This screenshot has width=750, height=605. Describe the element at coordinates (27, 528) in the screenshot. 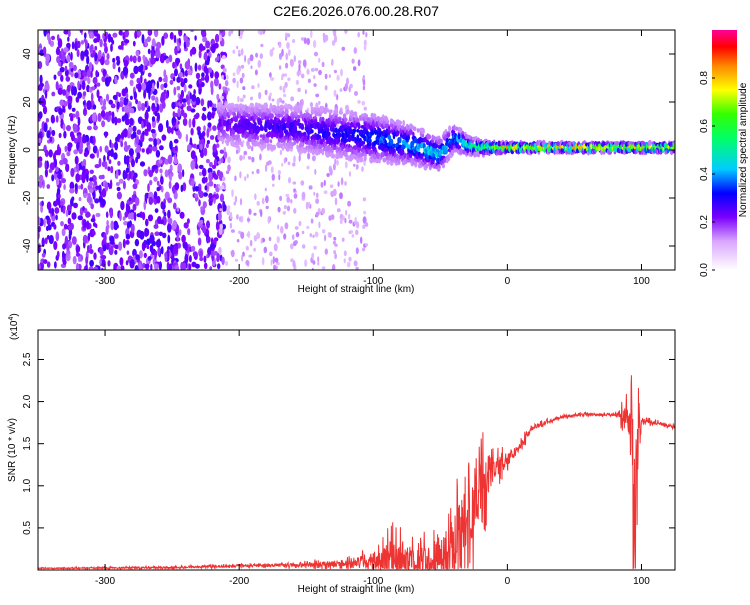

I see `y-tick-label: 0.5` at that location.